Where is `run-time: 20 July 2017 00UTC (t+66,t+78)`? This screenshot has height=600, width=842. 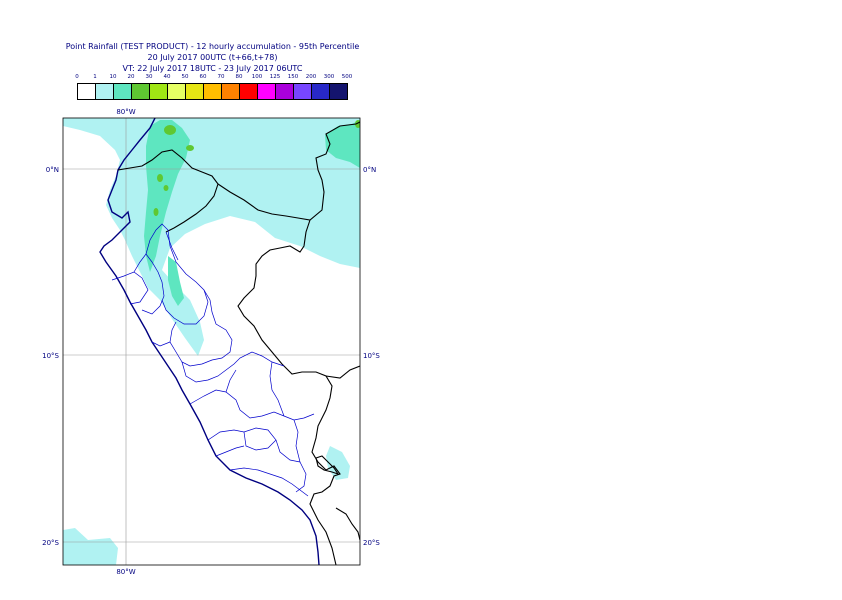
run-time: 20 July 2017 00UTC (t+66,t+78) is located at coordinates (212, 57).